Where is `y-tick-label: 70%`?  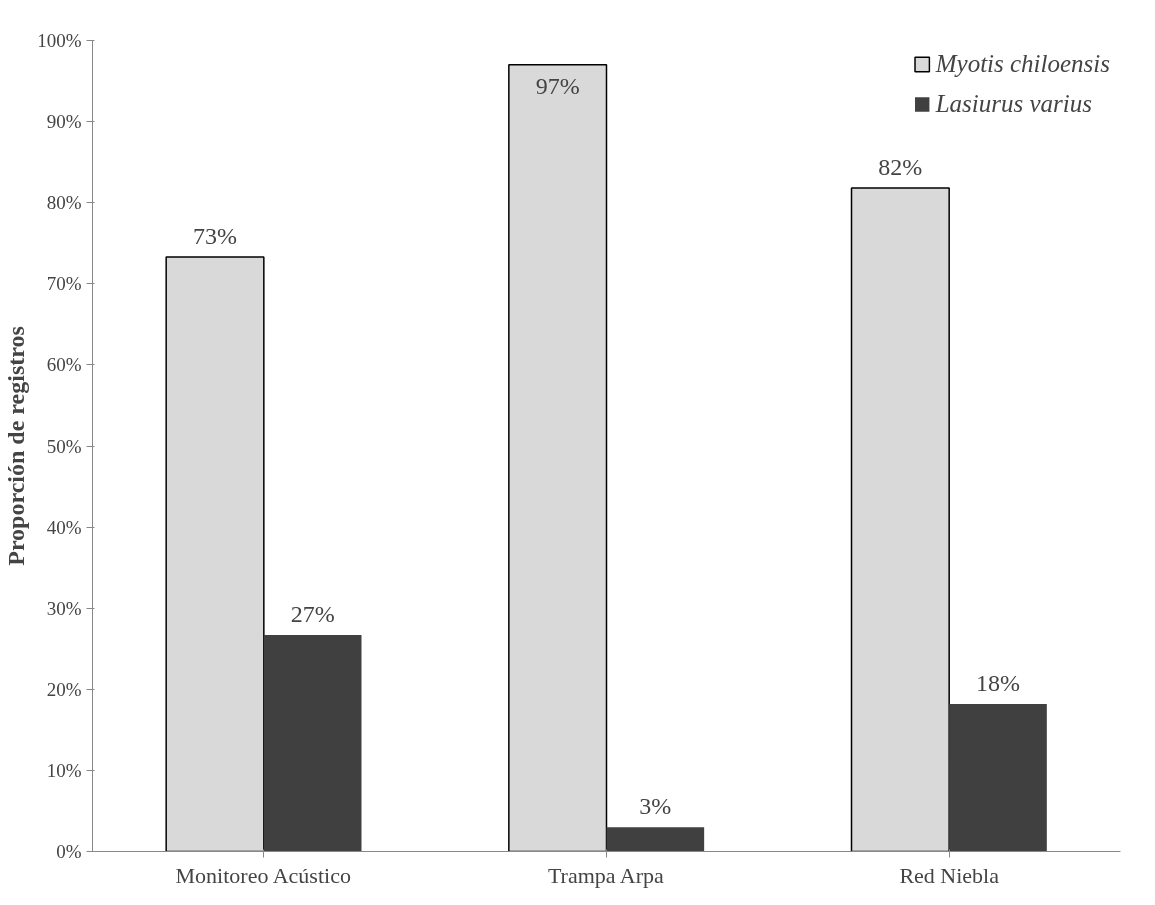 y-tick-label: 70% is located at coordinates (64, 284).